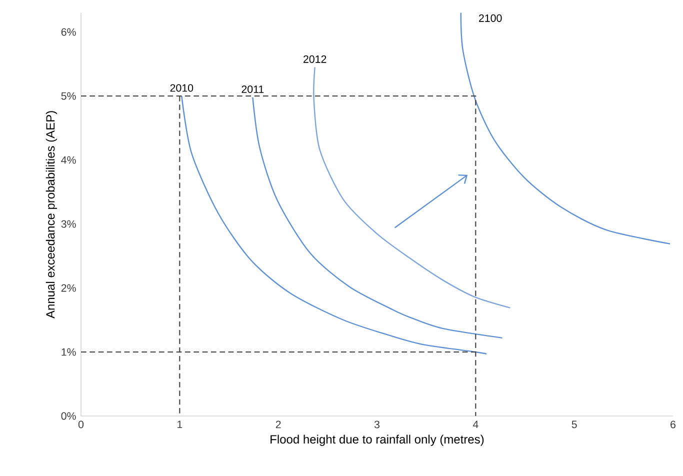  I want to click on x-axis-title: Flood height due to rainfall only (metres), so click(377, 440).